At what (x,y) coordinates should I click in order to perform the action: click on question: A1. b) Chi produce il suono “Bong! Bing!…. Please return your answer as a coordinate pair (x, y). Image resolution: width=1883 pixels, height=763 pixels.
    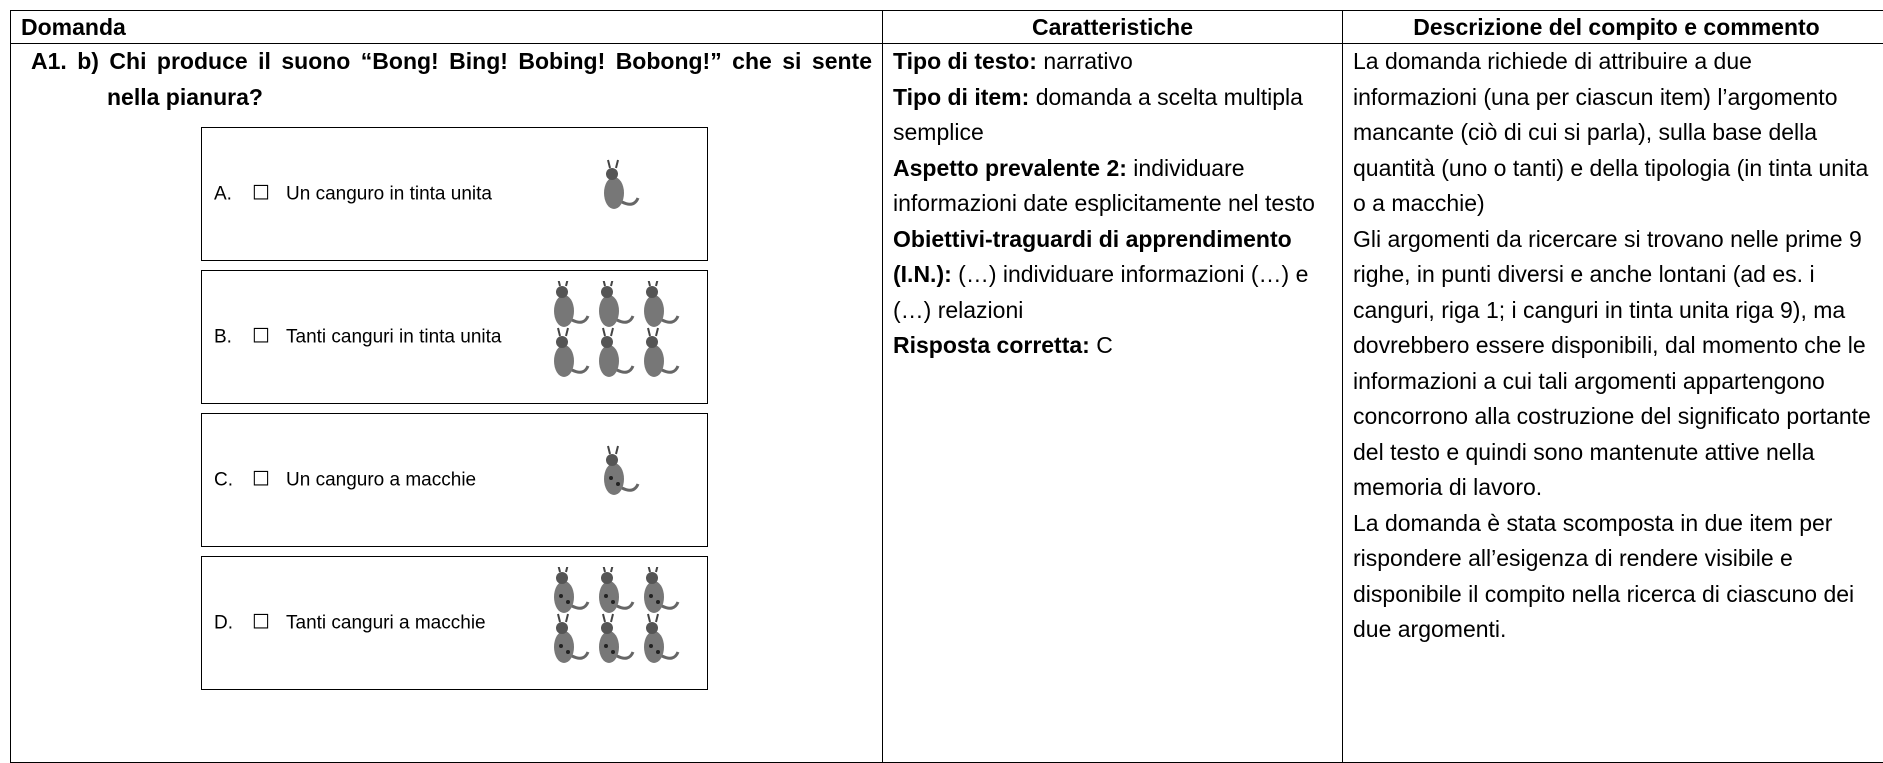
    Looking at the image, I should click on (451, 79).